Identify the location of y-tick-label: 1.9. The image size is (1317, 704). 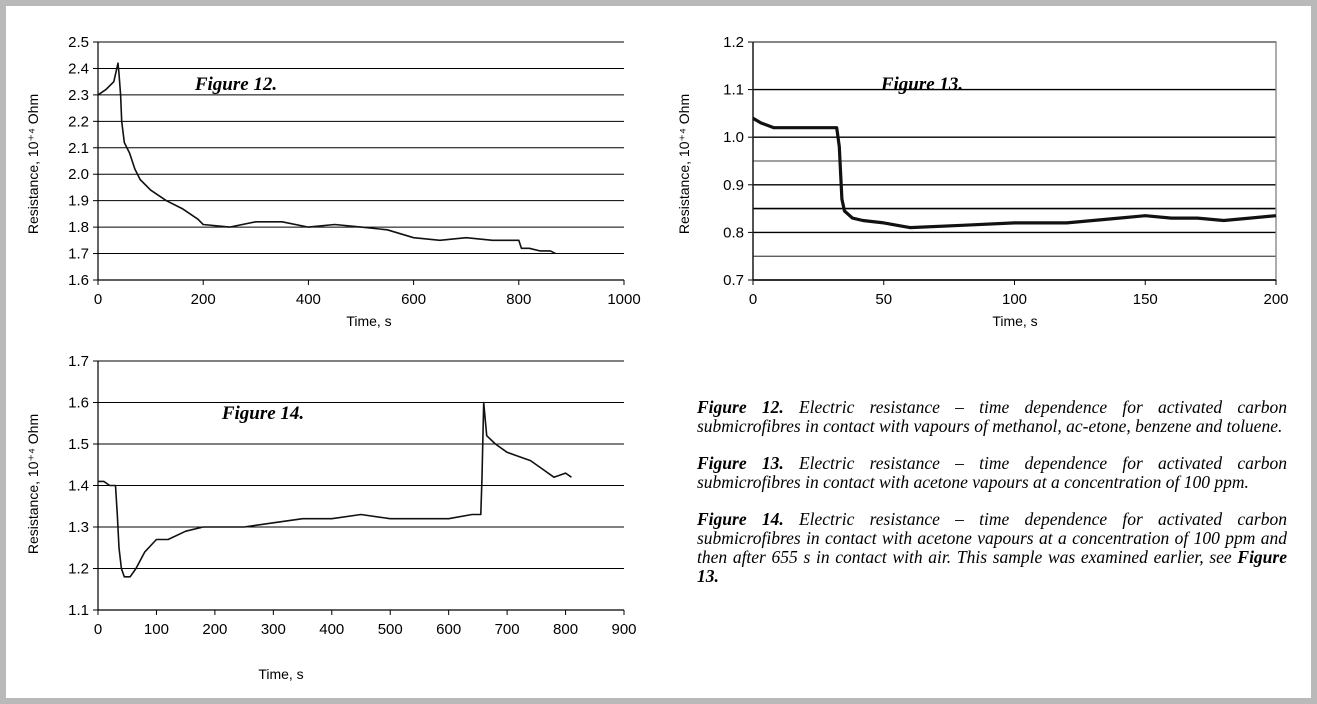
(78, 201).